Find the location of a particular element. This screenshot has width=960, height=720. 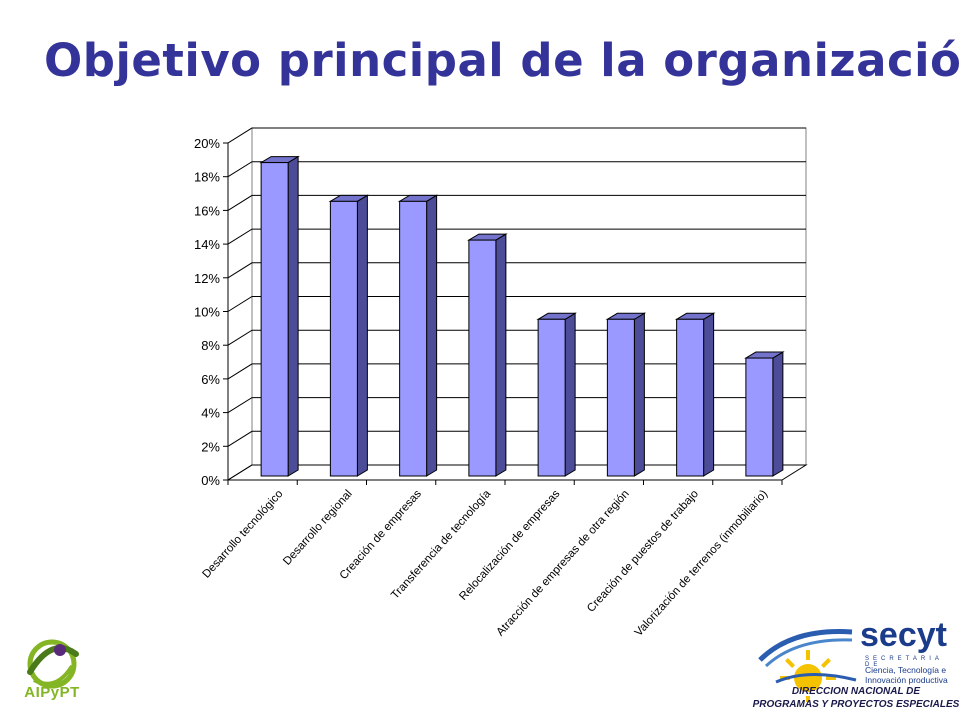

direction-line-1: DIRECCION NACIONAL DE is located at coordinates (856, 691).